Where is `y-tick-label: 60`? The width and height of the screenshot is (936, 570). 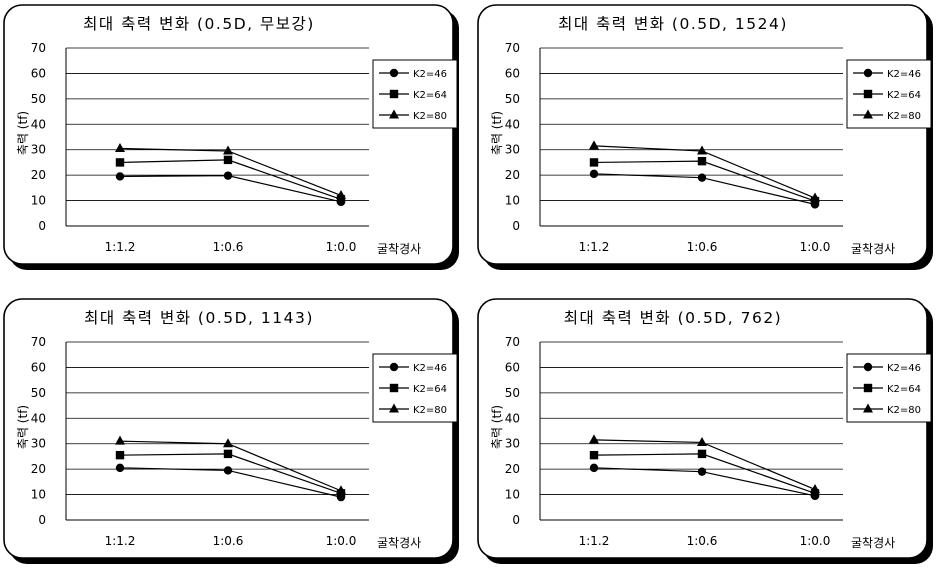 y-tick-label: 60 is located at coordinates (38, 73).